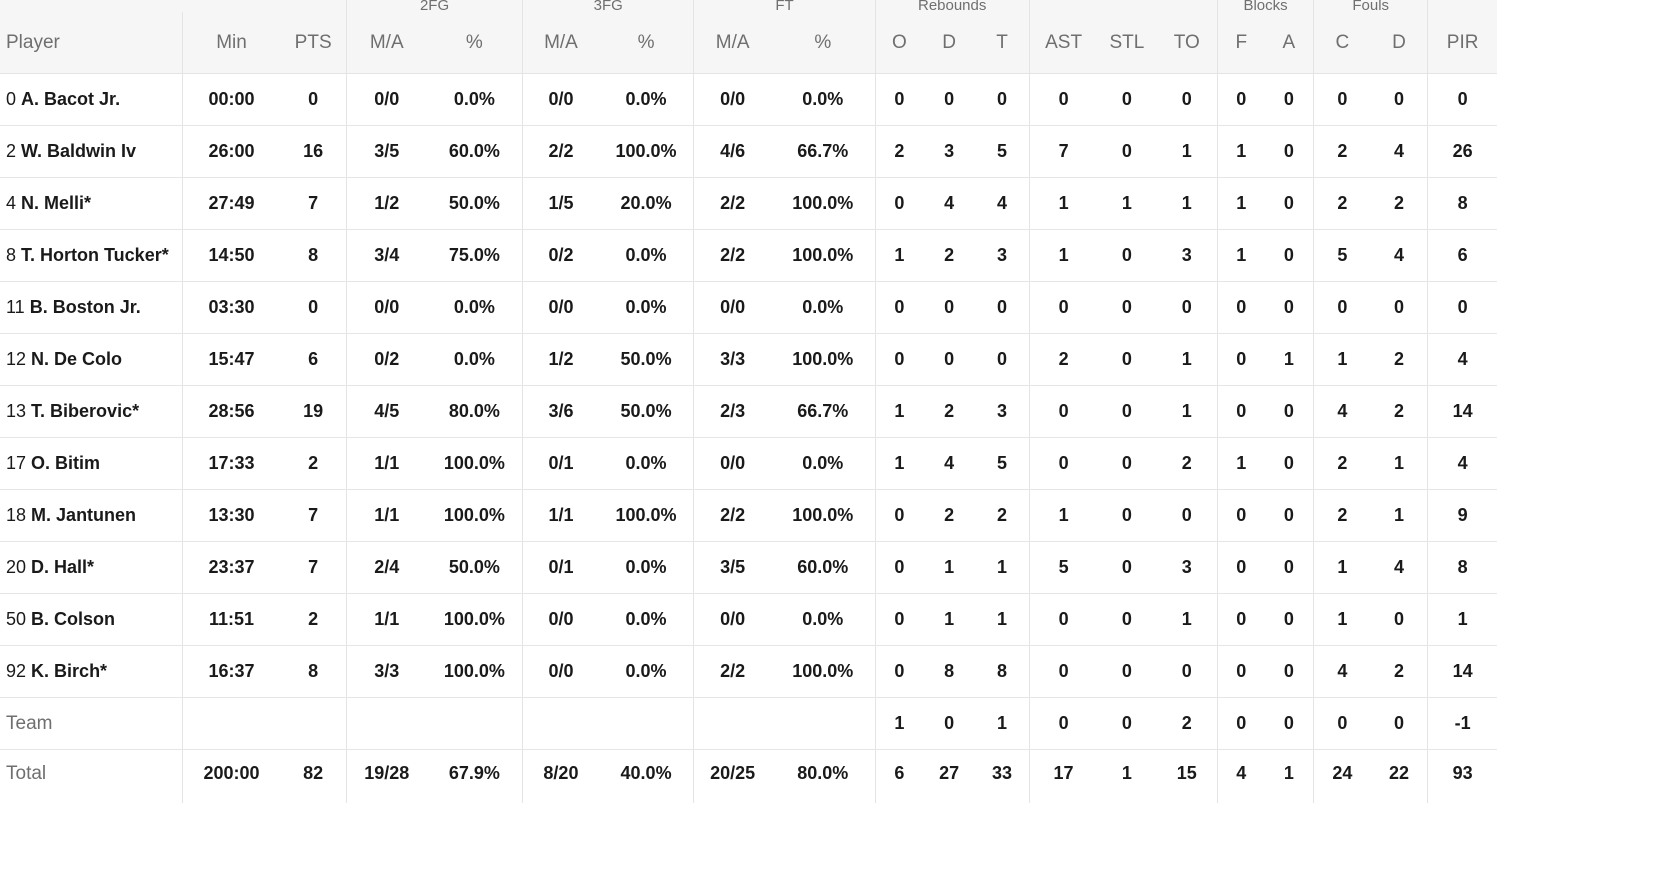  I want to click on cell-ft-made-attempted: 0/0, so click(732, 307).